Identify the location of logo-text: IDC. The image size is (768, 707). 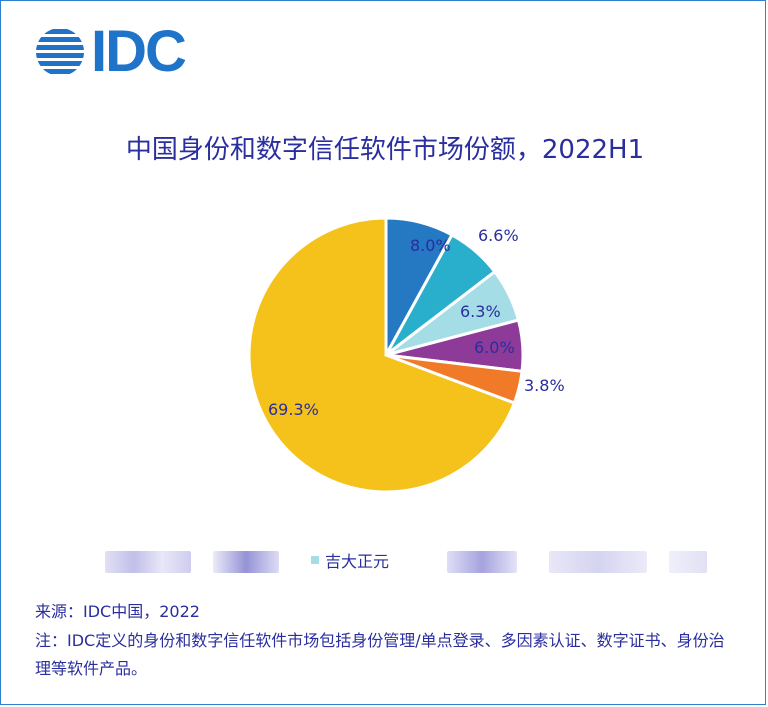
(139, 51).